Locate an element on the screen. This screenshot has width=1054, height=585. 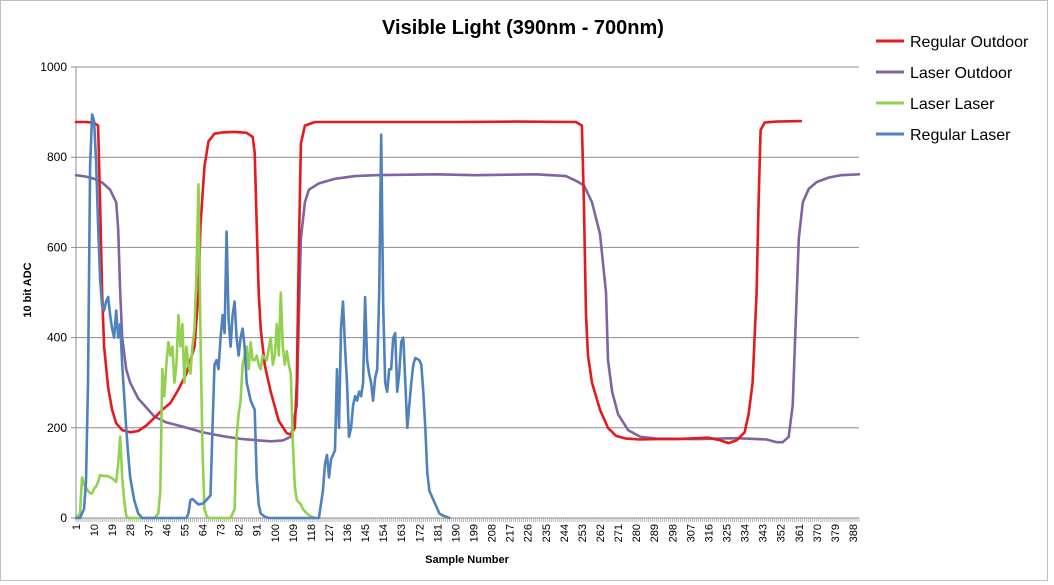
x-tick-label: 316 is located at coordinates (709, 533).